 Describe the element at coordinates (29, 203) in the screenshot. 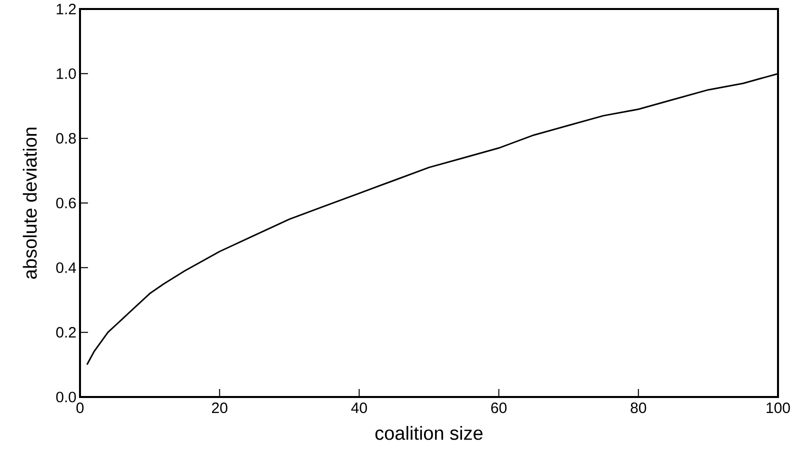

I see `y-axis-title: absolute deviation` at that location.